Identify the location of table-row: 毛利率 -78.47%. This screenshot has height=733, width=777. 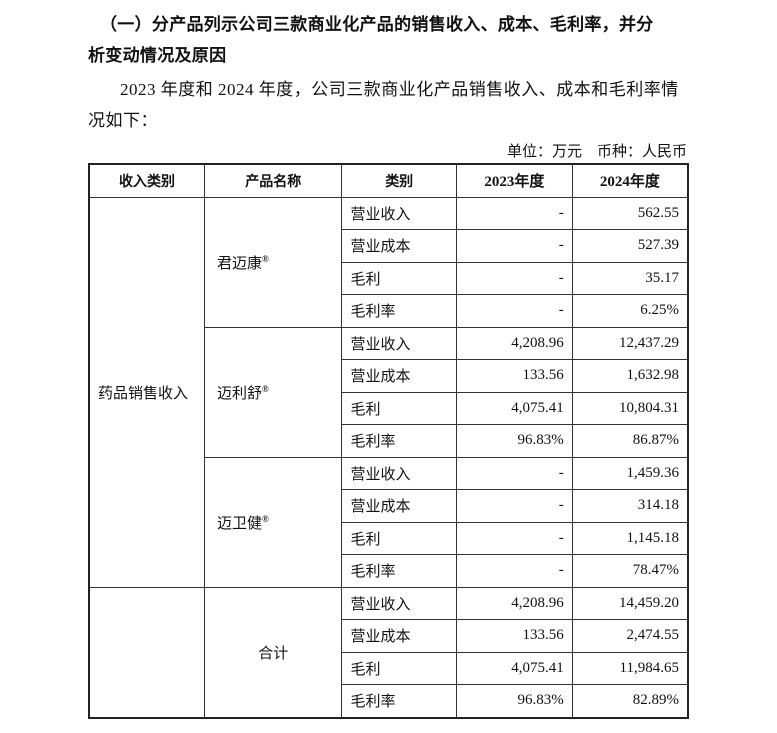
(389, 571).